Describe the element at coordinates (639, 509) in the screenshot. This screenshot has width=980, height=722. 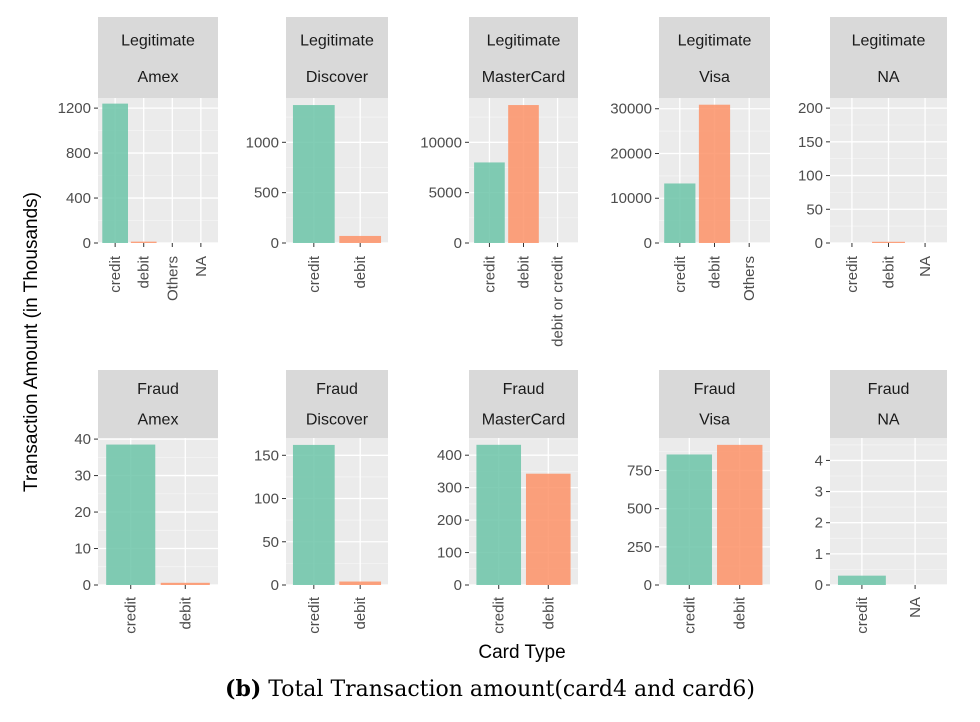
I see `y-tick-label: 500` at that location.